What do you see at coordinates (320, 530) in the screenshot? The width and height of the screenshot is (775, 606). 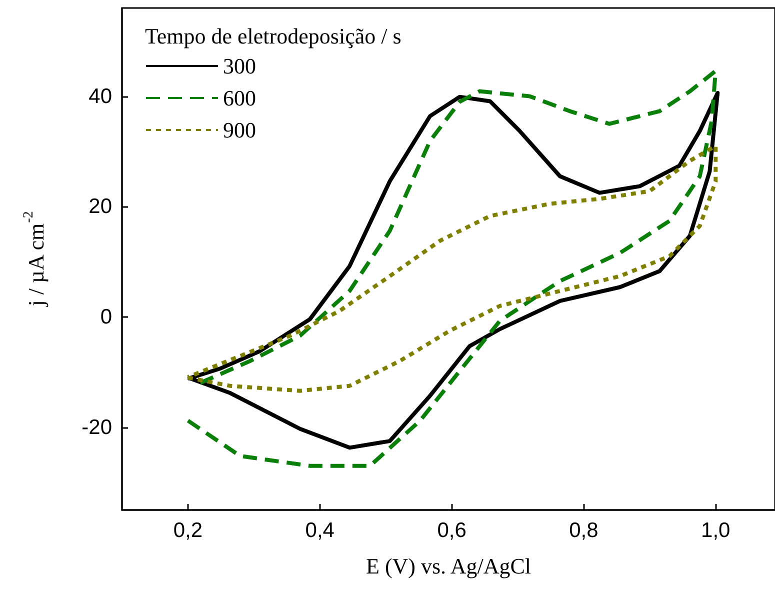 I see `x-tick-label: 0,4` at bounding box center [320, 530].